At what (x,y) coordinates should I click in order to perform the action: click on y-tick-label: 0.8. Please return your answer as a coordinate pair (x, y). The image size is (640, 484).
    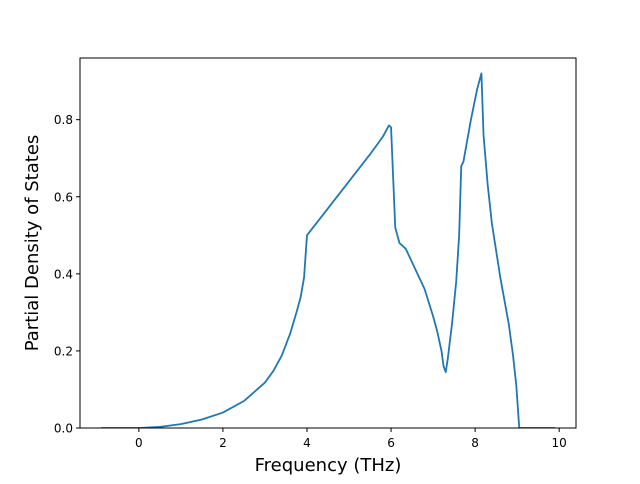
    Looking at the image, I should click on (63, 120).